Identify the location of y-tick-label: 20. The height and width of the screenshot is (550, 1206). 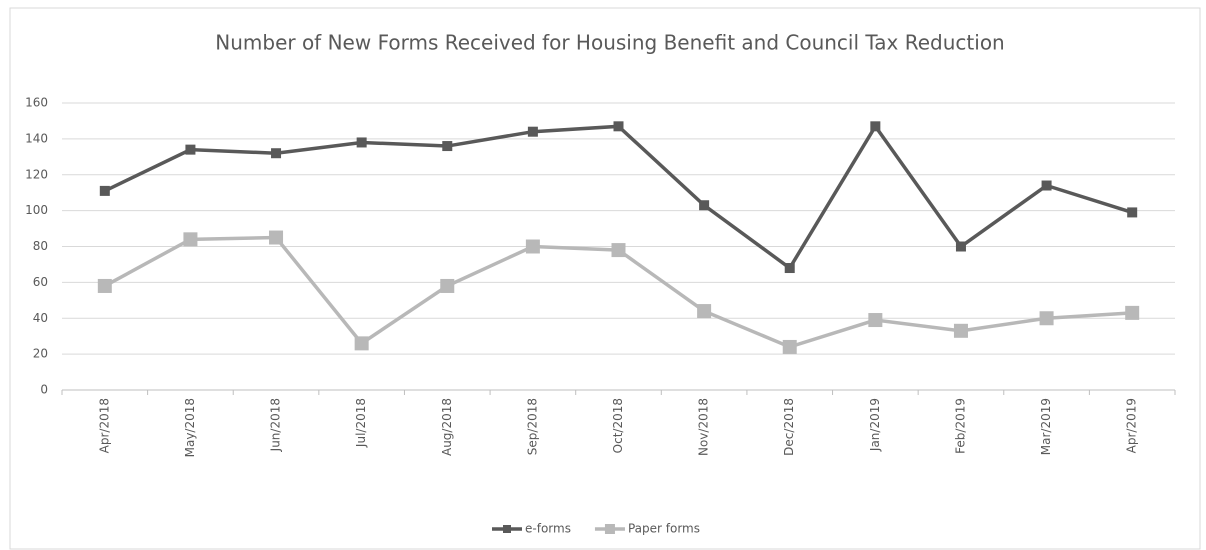
(40, 354).